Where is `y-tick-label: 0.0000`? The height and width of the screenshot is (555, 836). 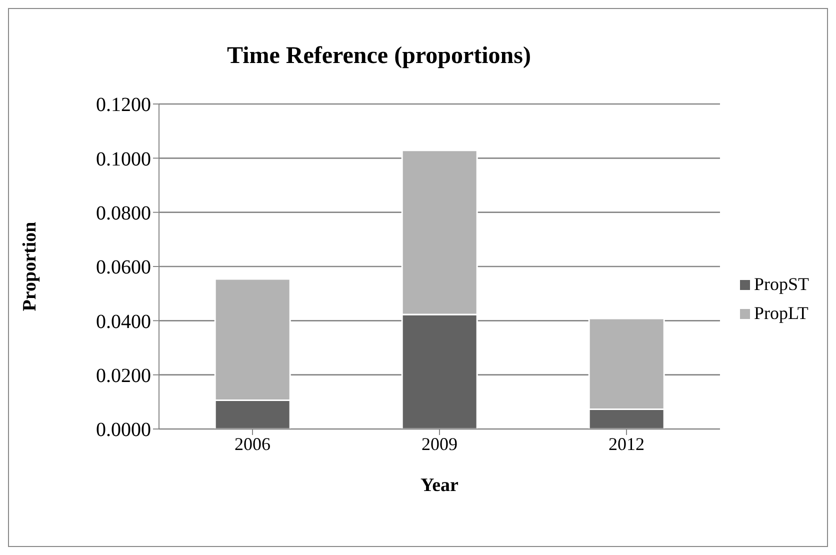
y-tick-label: 0.0000 is located at coordinates (123, 430).